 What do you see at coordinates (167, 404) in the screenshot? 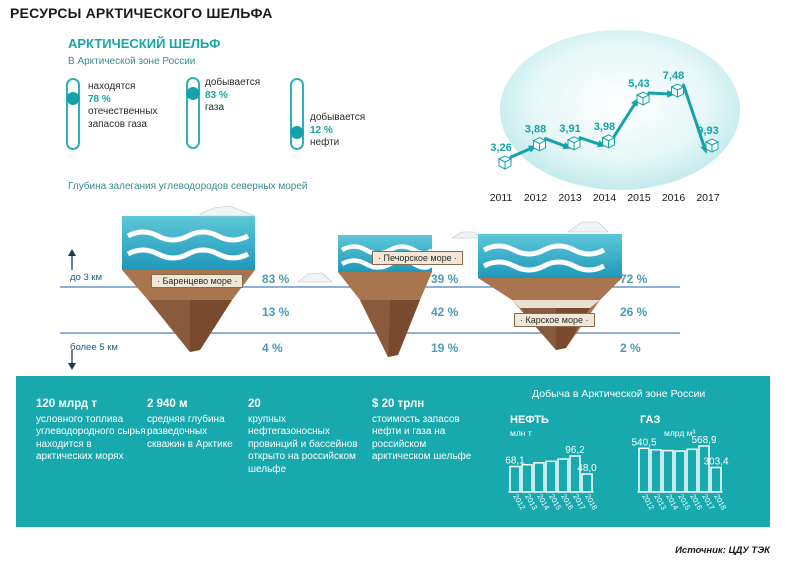
I see `fact-value: 2 940 м` at bounding box center [167, 404].